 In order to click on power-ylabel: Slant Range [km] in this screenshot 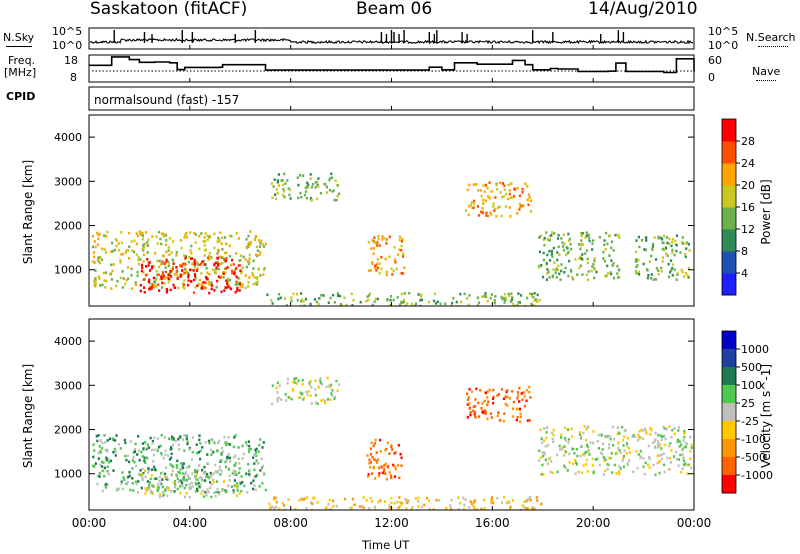, I will do `click(28, 212)`.